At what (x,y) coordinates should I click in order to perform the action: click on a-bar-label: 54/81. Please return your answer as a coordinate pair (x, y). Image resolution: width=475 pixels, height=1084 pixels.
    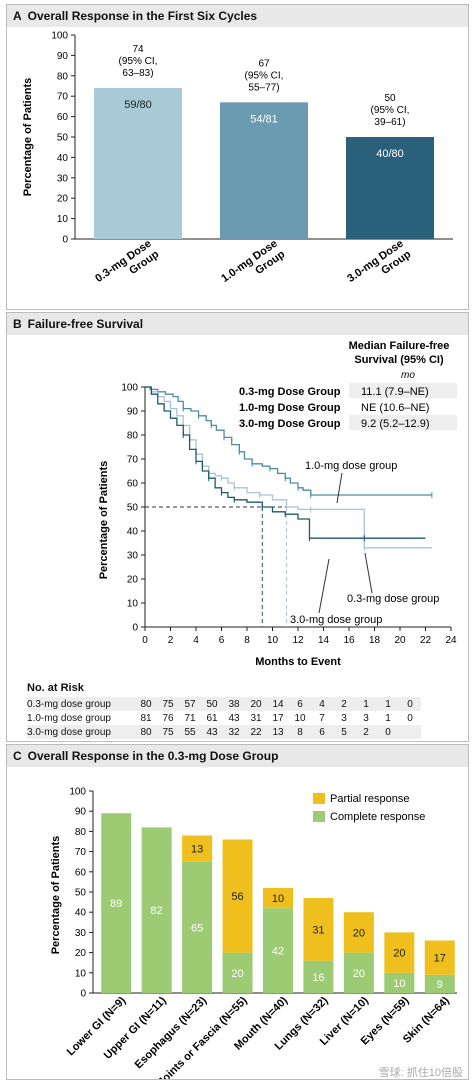
    Looking at the image, I should click on (264, 119).